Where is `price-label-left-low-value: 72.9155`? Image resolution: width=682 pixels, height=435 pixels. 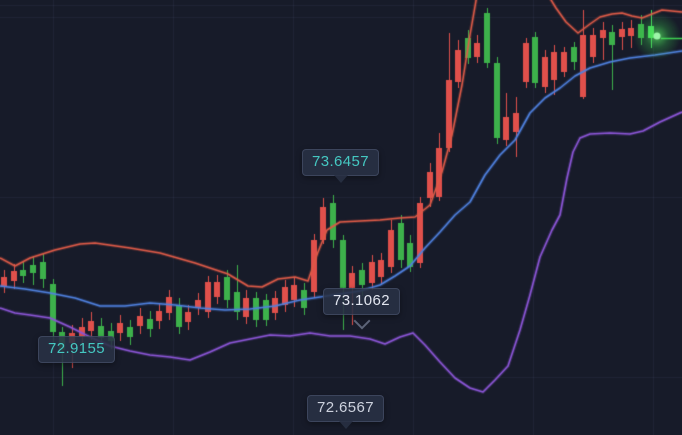
price-label-left-low-value: 72.9155 is located at coordinates (77, 348).